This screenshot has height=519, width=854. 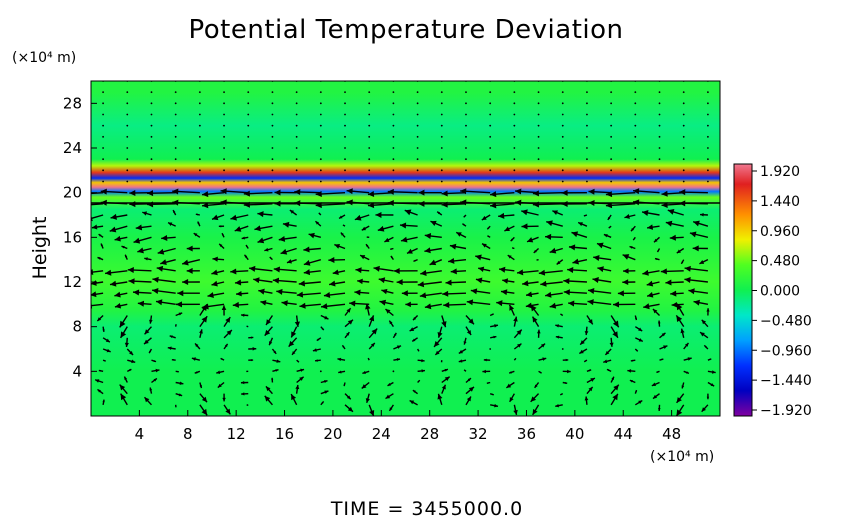 What do you see at coordinates (408, 426) in the screenshot?
I see `x-axis-ticks: 4 8 12 16 20 24 28 32 36 40 44 48` at bounding box center [408, 426].